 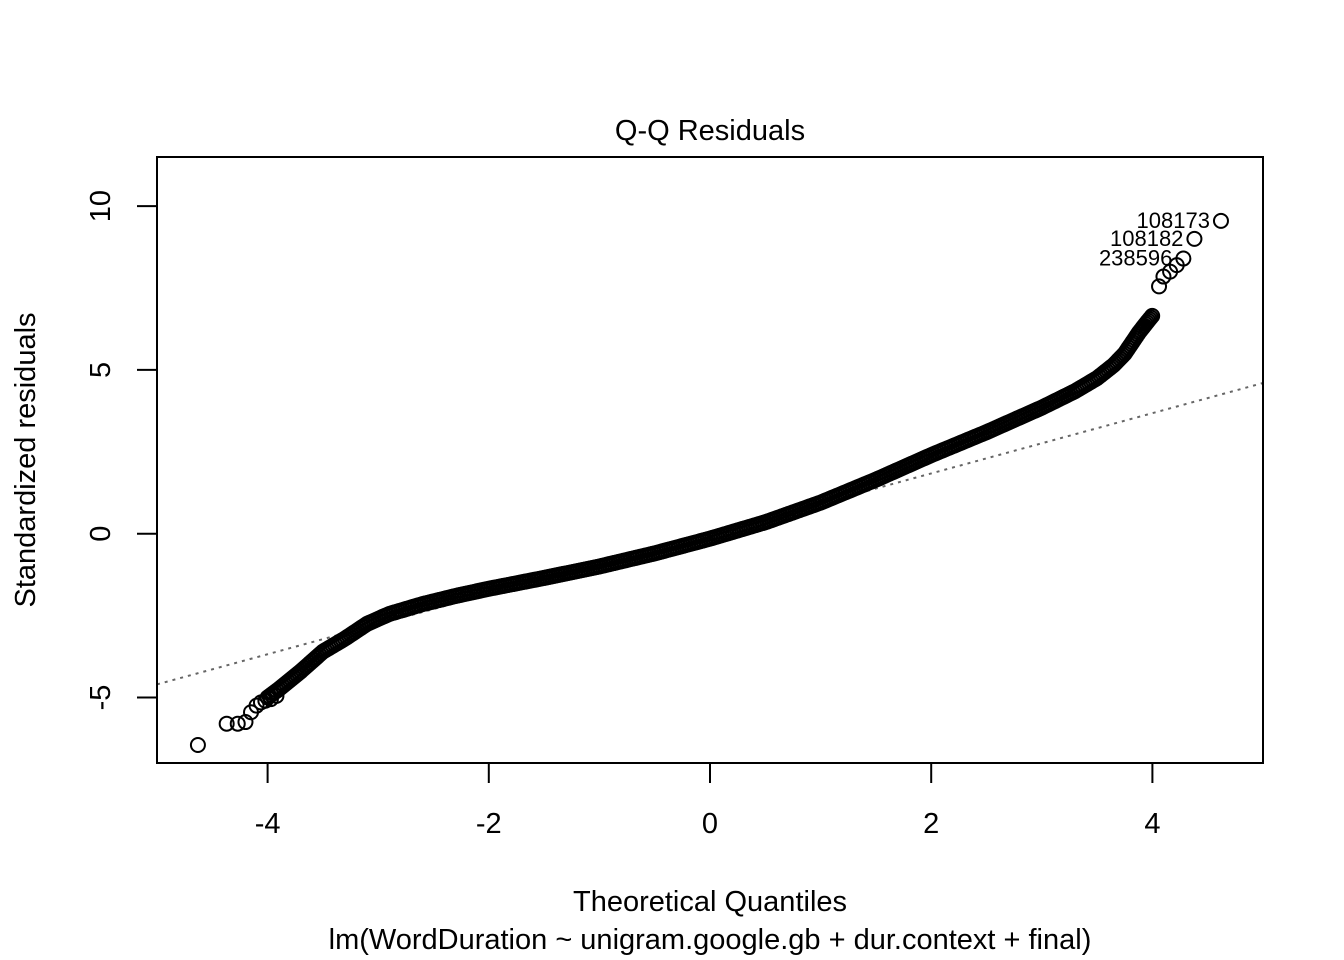 I want to click on y-axis: -5 0 5 10, so click(x=121, y=450).